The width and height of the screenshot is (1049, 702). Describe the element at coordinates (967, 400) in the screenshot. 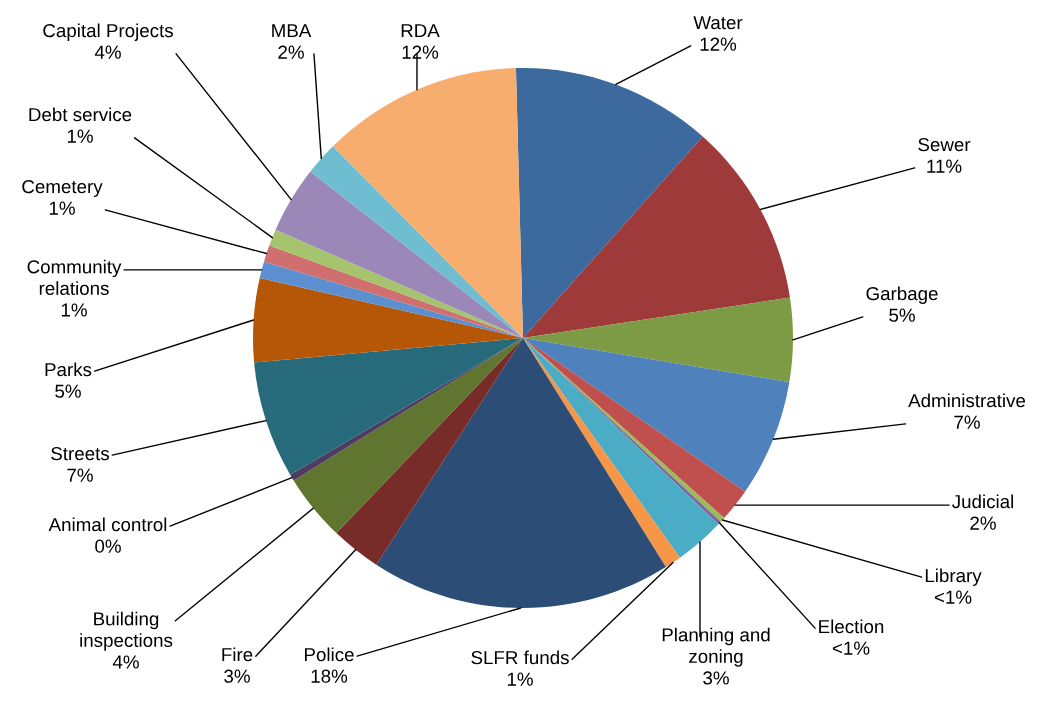

I see `slice-label: Administrative` at that location.